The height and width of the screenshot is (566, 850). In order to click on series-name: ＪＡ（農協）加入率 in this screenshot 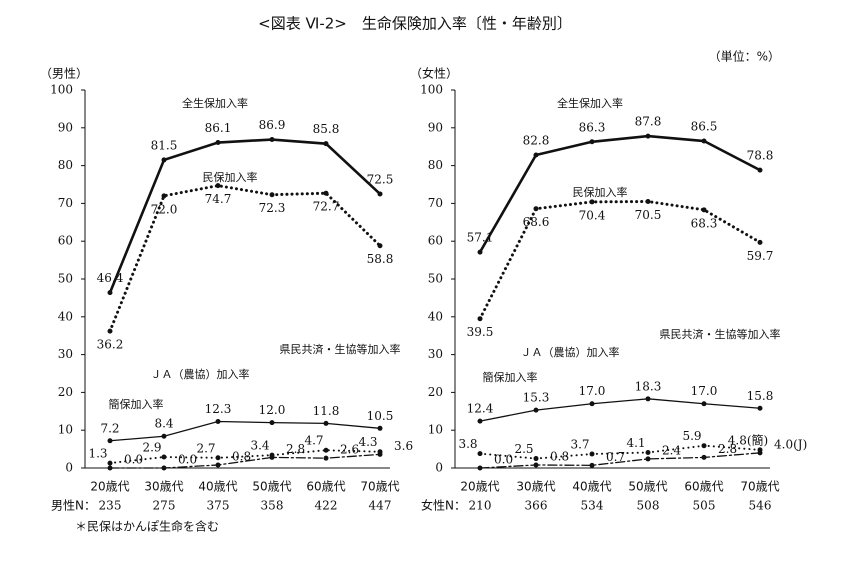, I will do `click(570, 352)`.